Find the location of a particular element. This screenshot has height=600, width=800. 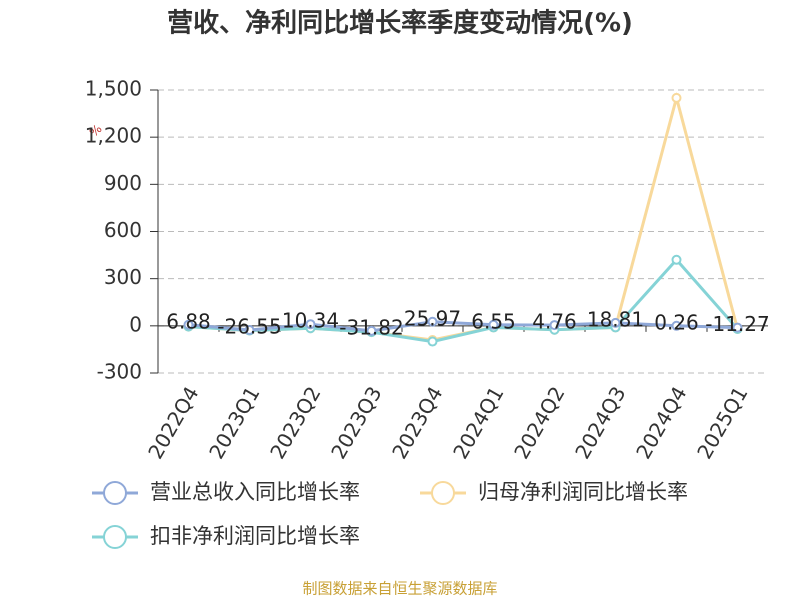

legend-label: 归母净利润同比增长率 is located at coordinates (583, 492).